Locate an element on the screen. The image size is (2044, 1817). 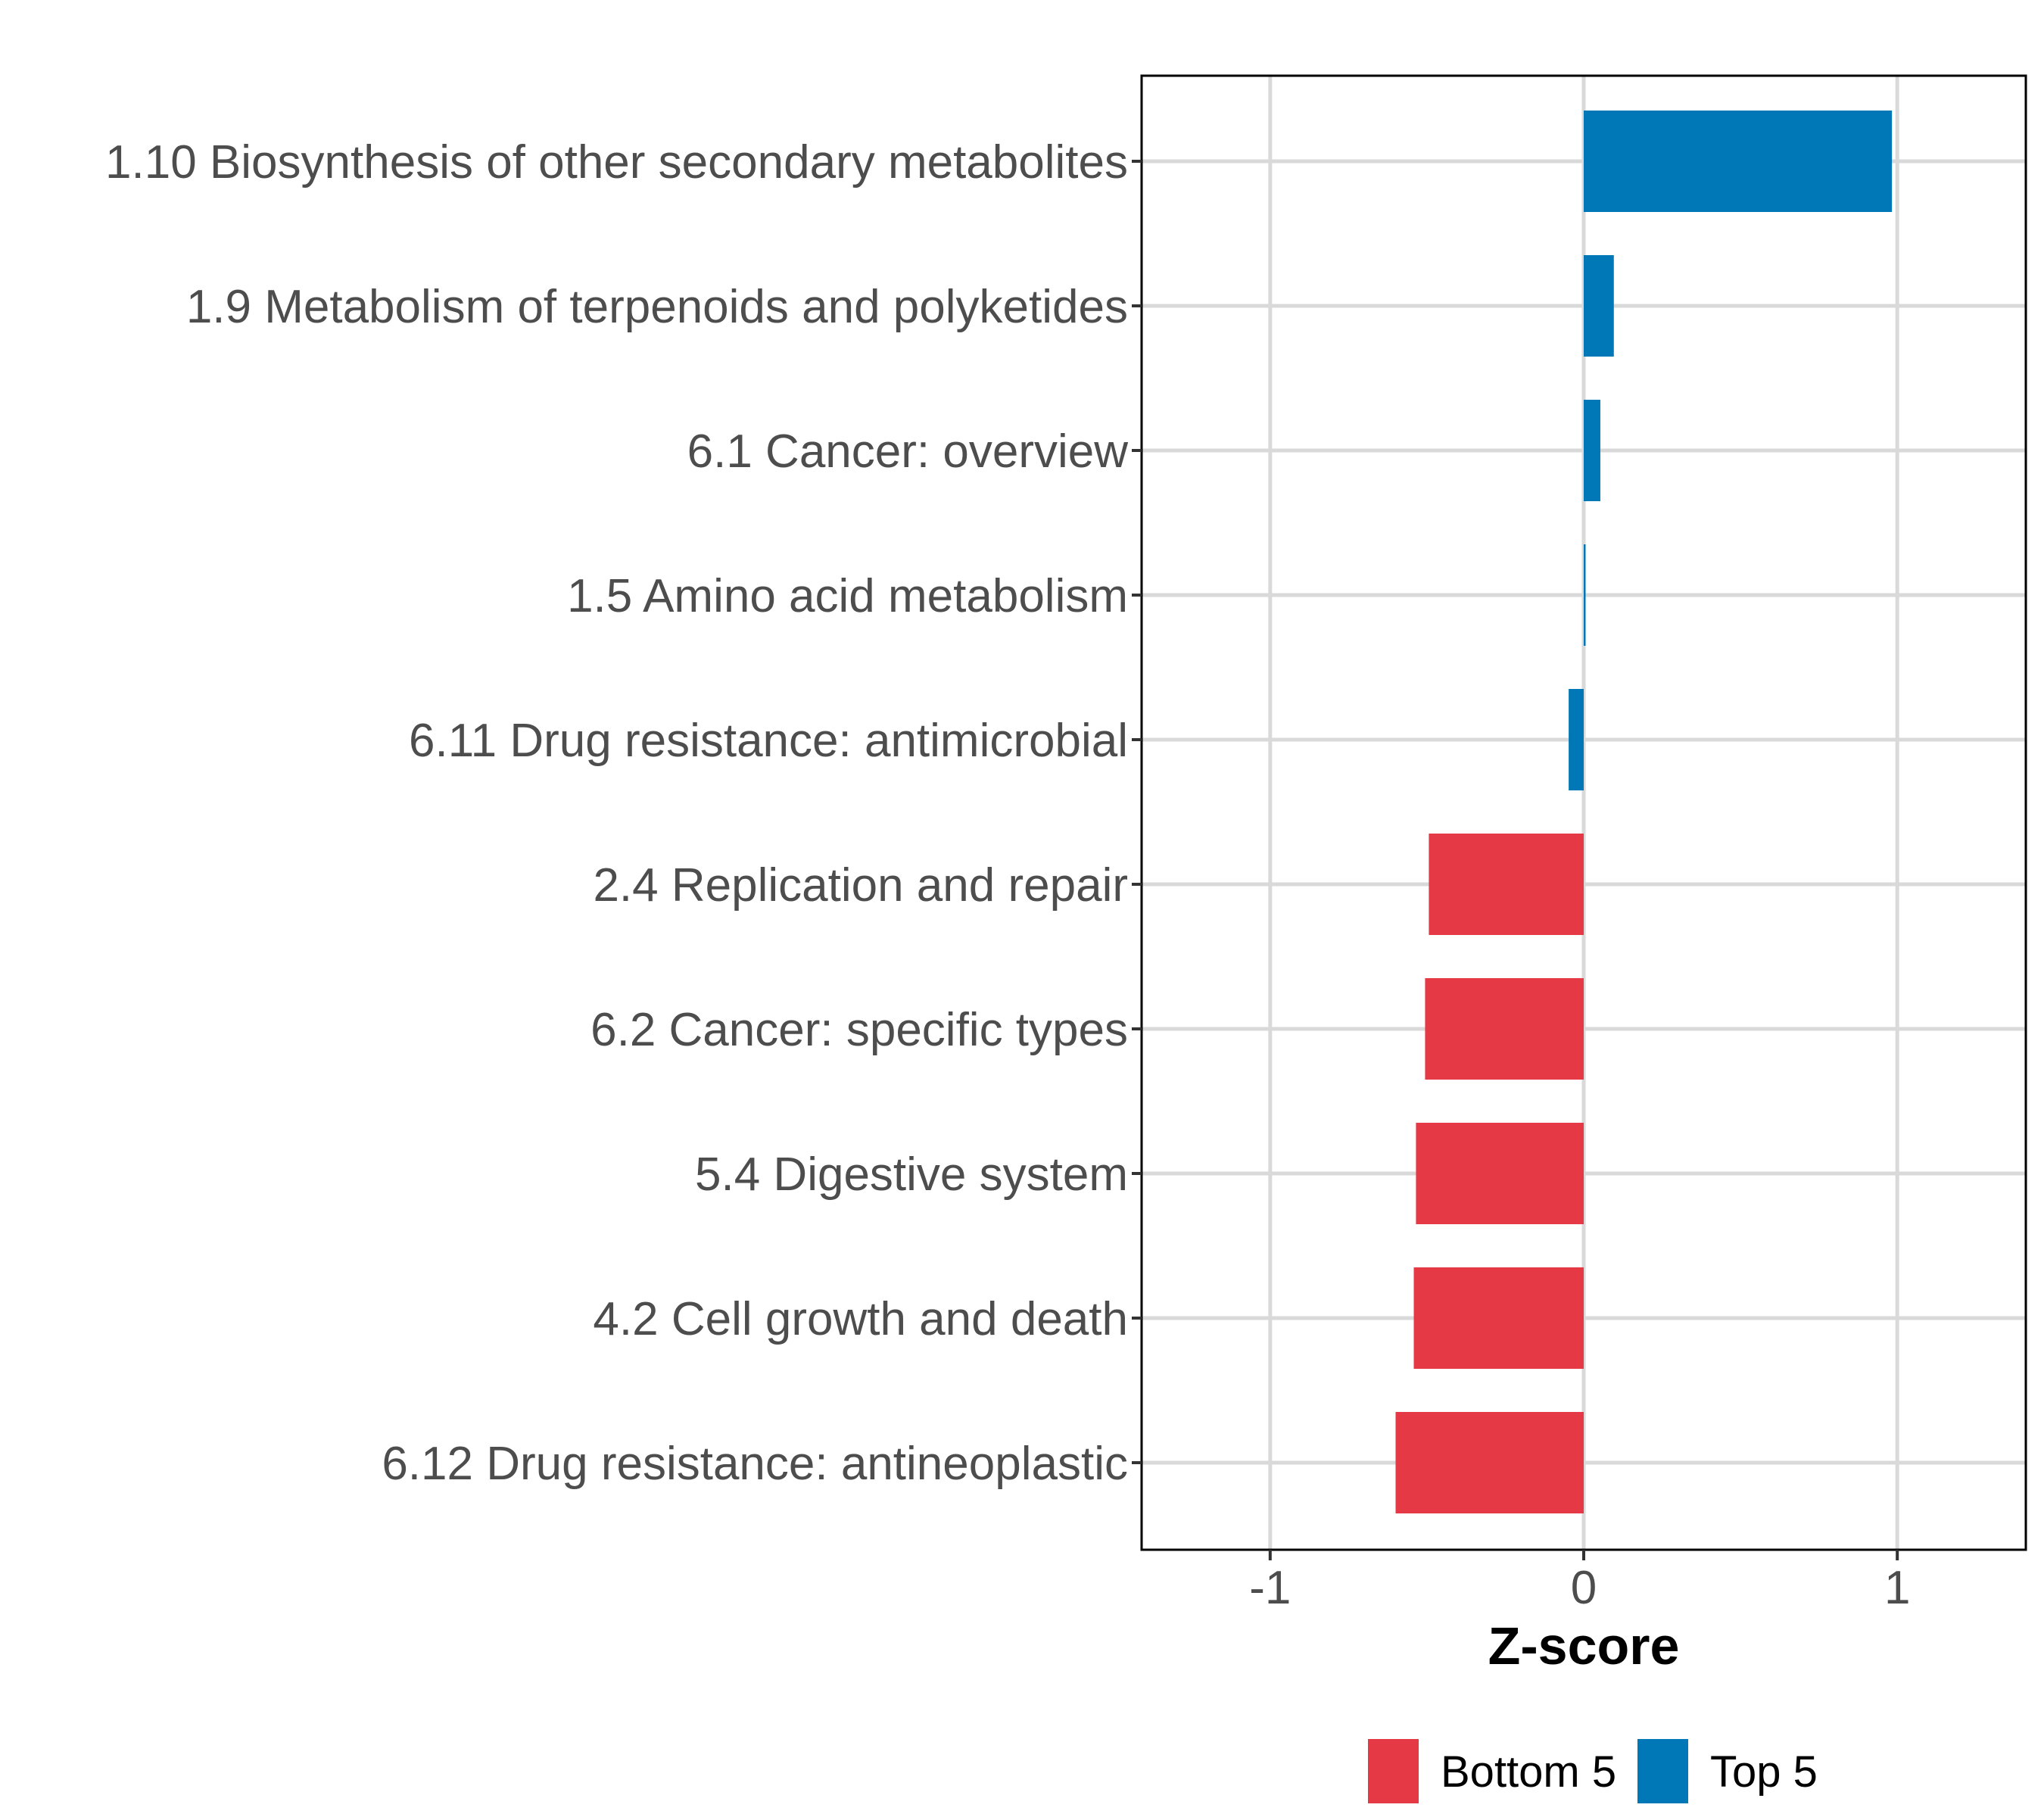
legend-label: Top 5 is located at coordinates (1764, 1772).